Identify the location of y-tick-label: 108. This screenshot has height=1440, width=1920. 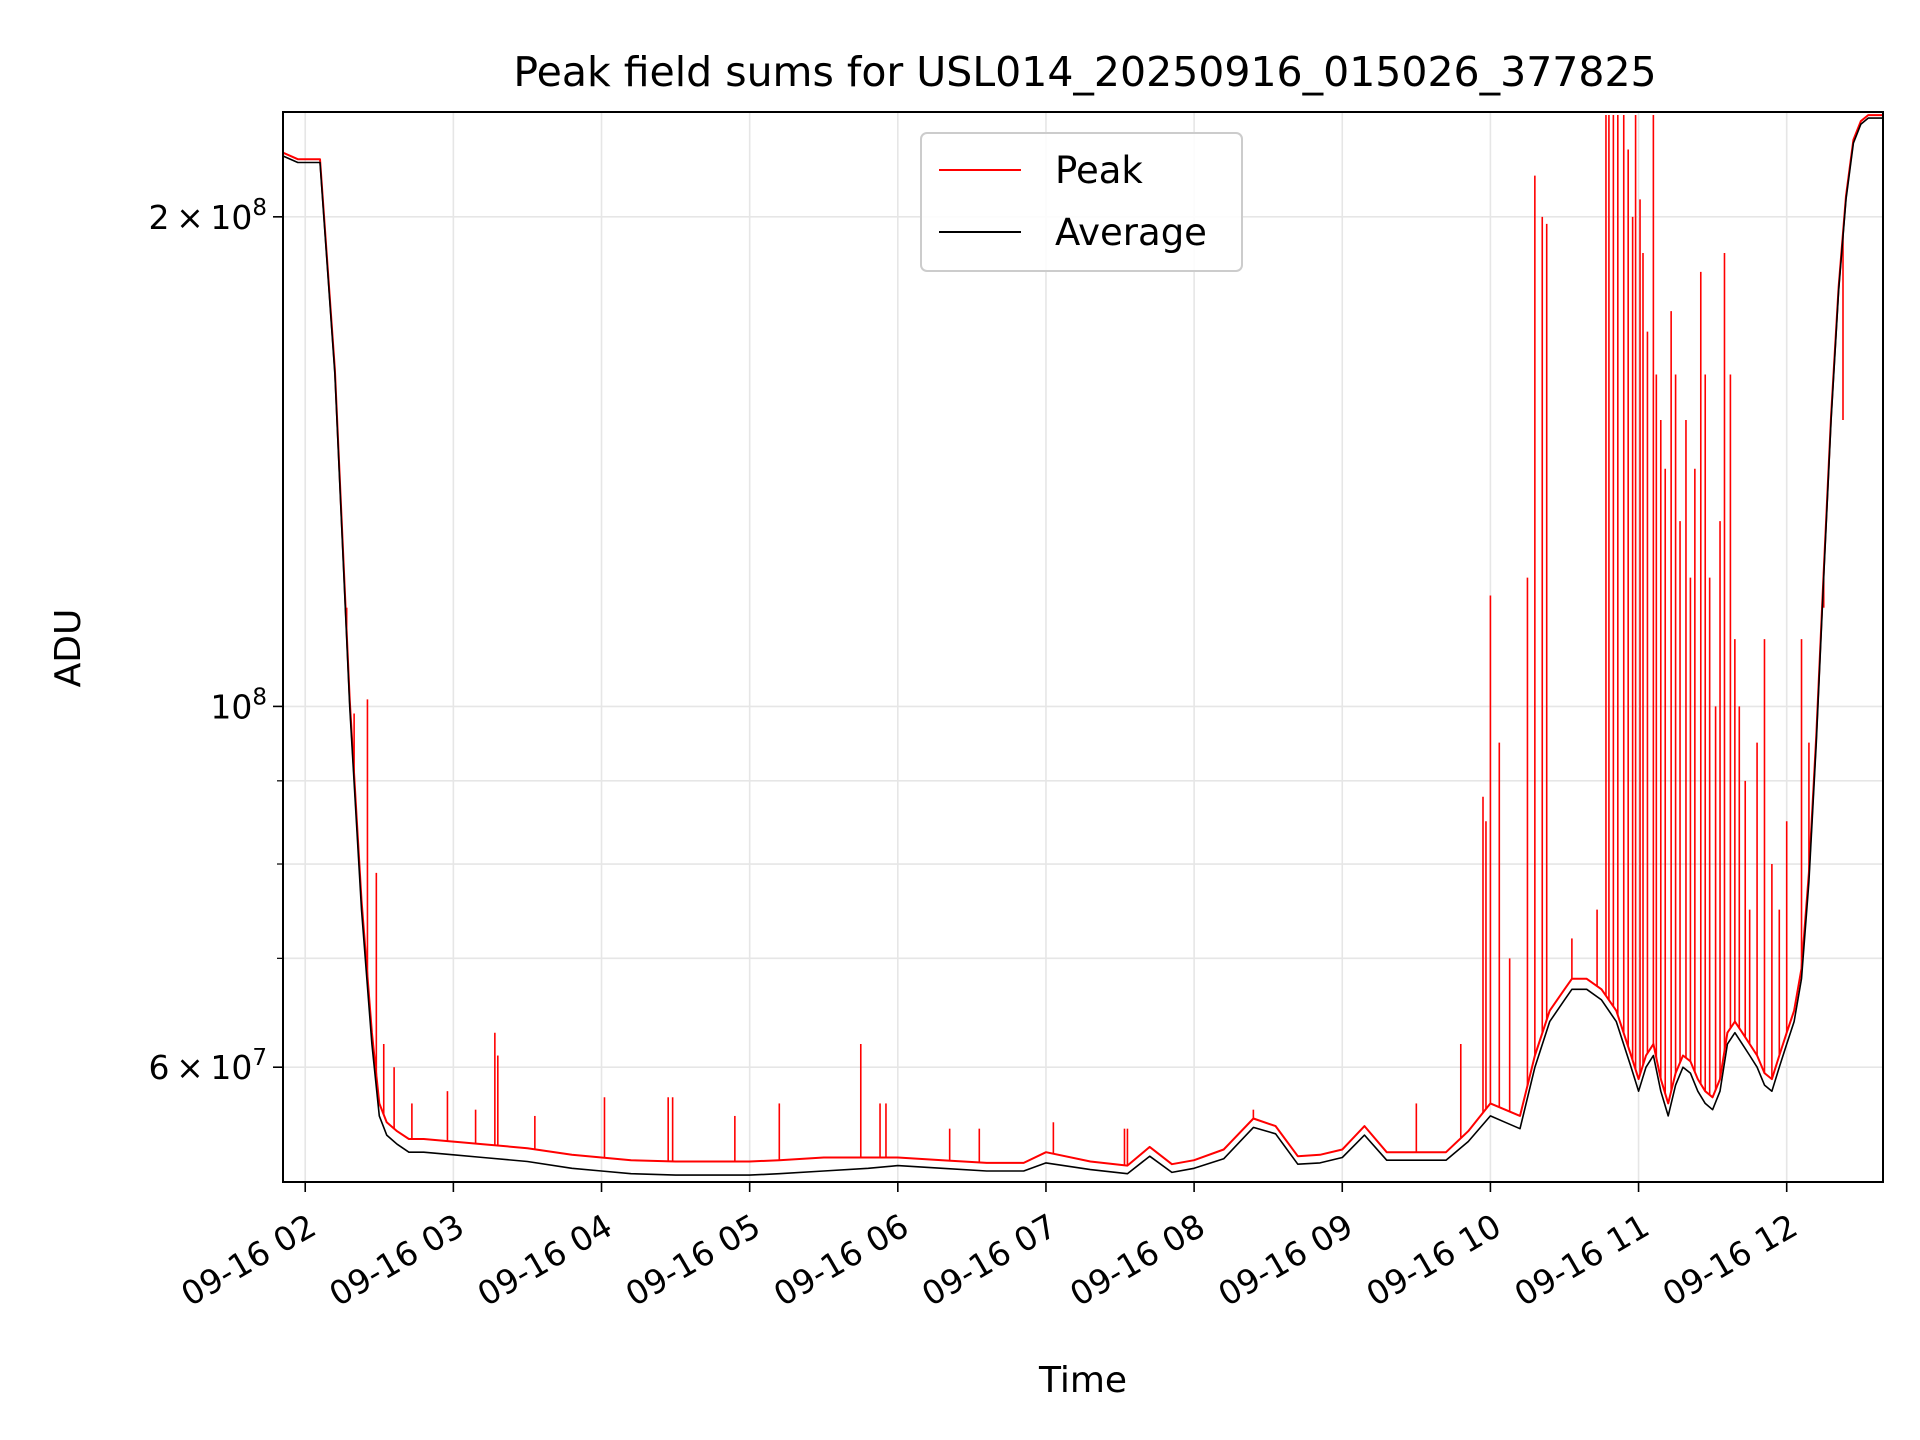
(238, 705).